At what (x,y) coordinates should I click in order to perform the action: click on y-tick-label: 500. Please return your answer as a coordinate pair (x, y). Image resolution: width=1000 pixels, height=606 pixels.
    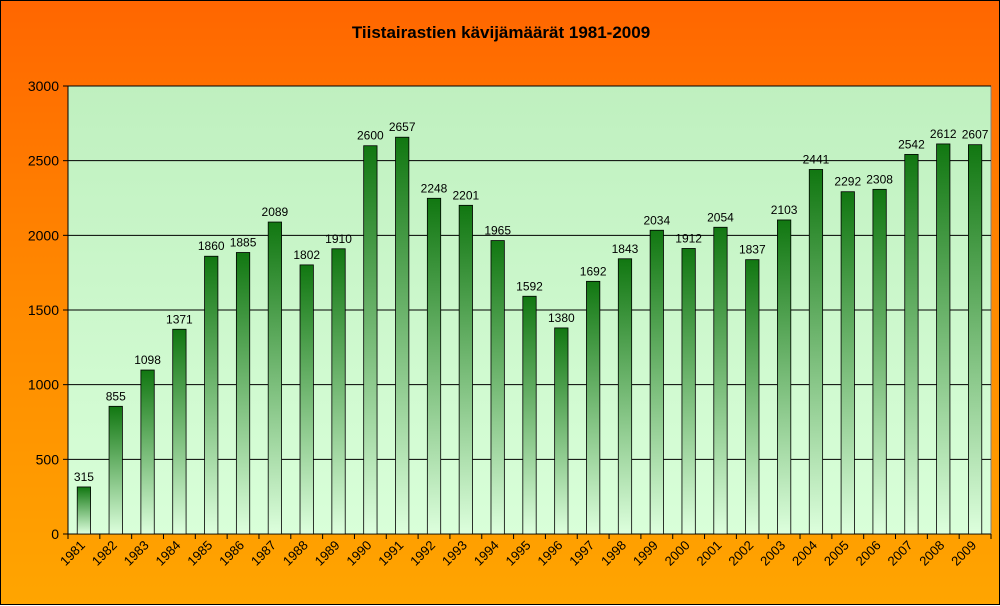
    Looking at the image, I should click on (48, 459).